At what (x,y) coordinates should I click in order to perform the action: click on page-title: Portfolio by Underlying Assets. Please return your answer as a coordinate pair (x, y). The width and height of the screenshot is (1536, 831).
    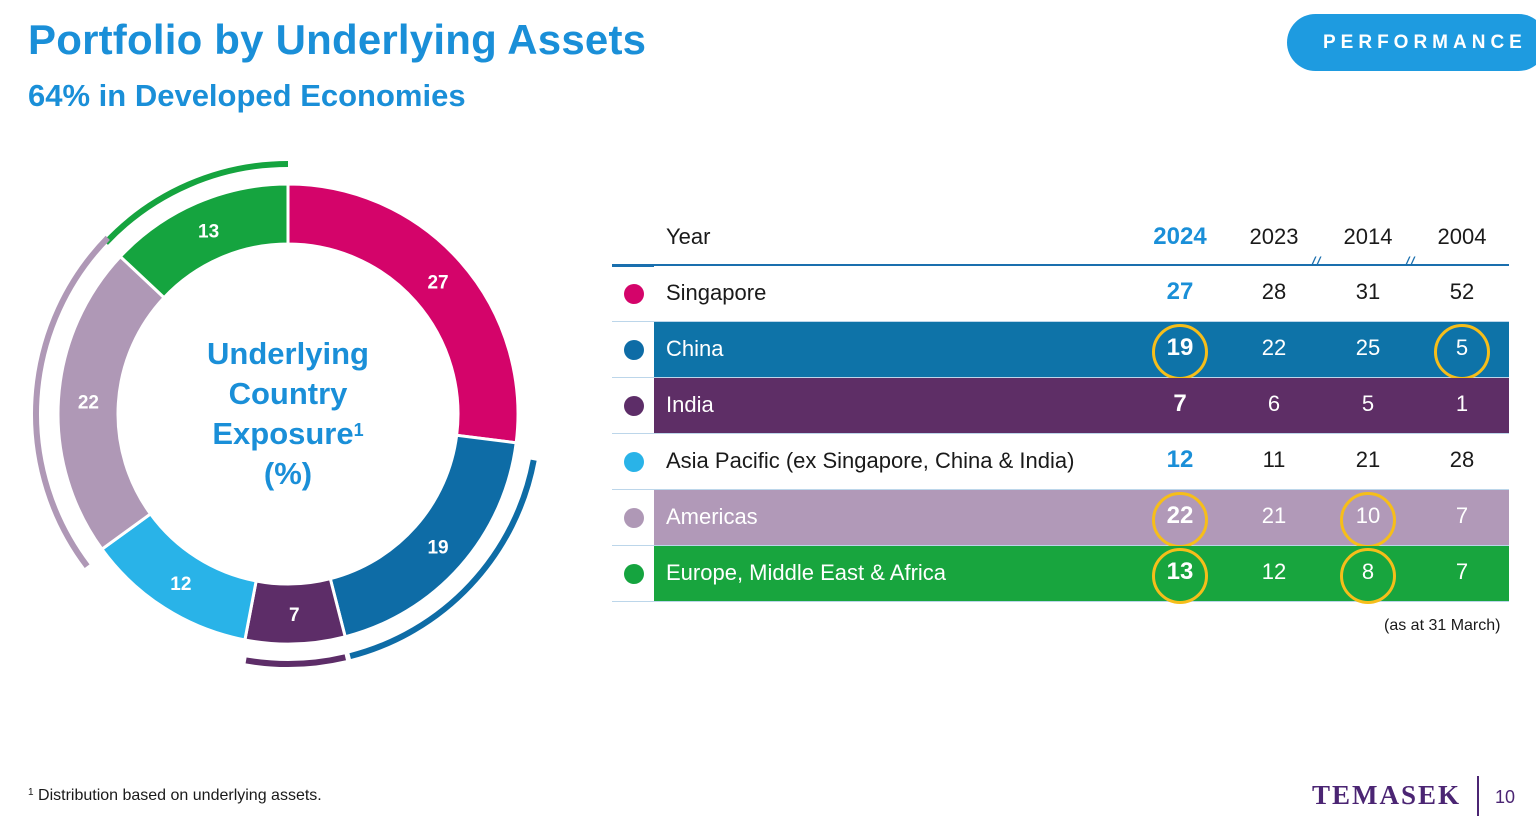
    Looking at the image, I should click on (337, 39).